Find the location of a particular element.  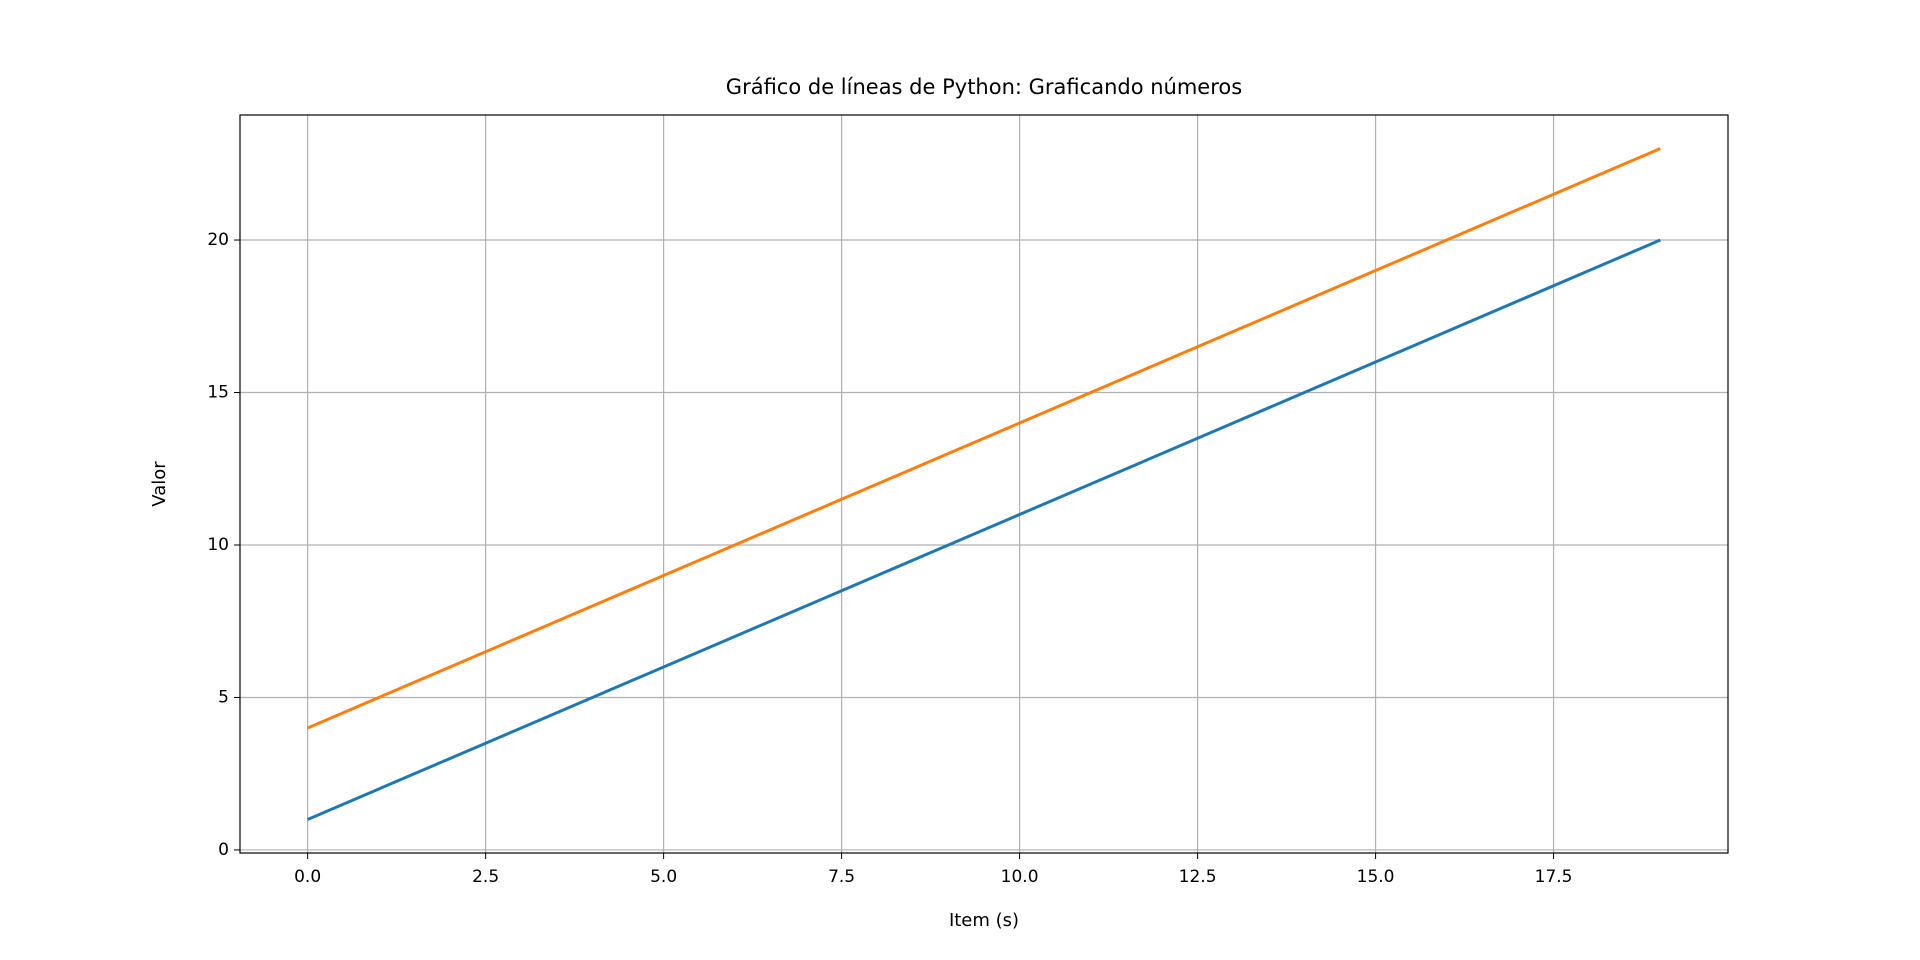

x-tick-label: 5.0 is located at coordinates (663, 877).